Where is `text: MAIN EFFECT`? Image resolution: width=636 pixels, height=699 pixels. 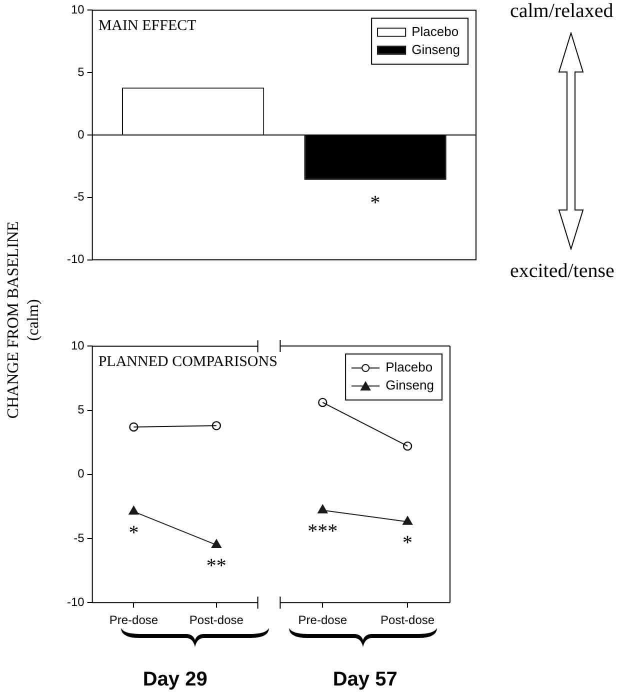
text: MAIN EFFECT is located at coordinates (147, 27).